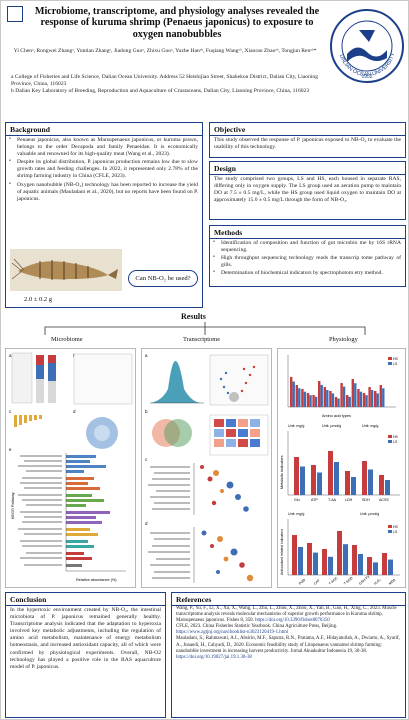  What do you see at coordinates (146, 459) in the screenshot?
I see `trans-panel-c: c` at bounding box center [146, 459].